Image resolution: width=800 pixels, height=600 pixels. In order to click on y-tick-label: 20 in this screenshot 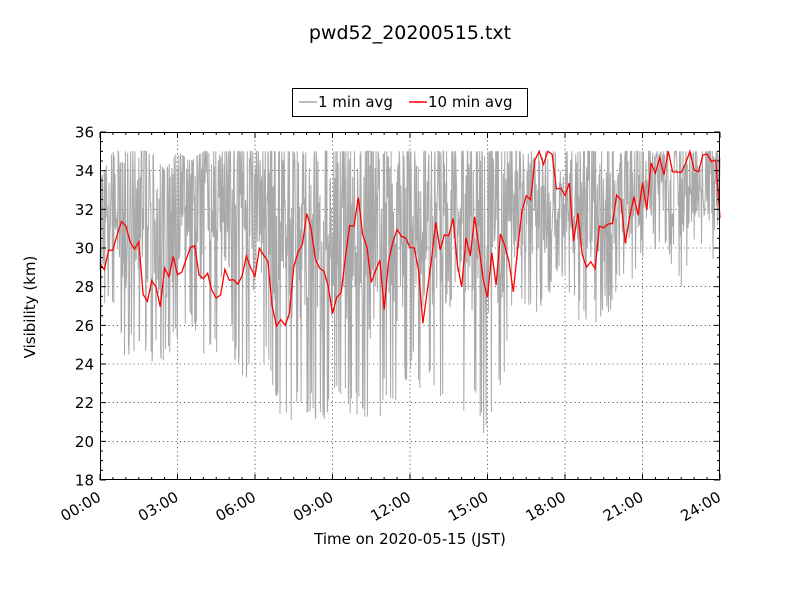, I will do `click(84, 442)`.